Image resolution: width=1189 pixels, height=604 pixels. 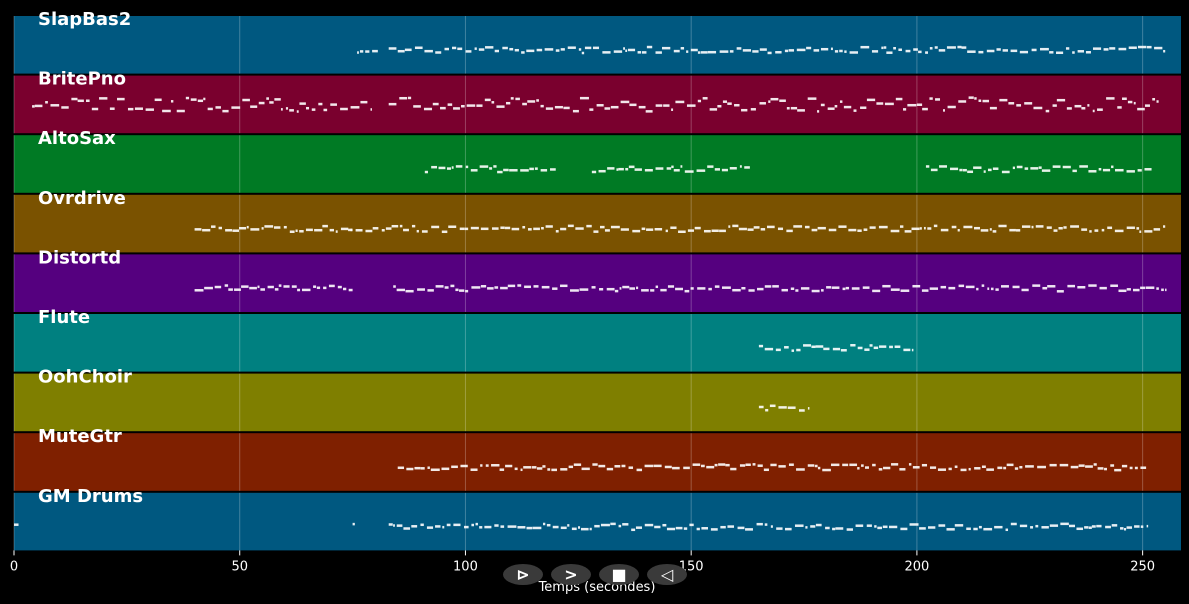 What do you see at coordinates (597, 101) in the screenshot?
I see `track-britepno: BritePno` at bounding box center [597, 101].